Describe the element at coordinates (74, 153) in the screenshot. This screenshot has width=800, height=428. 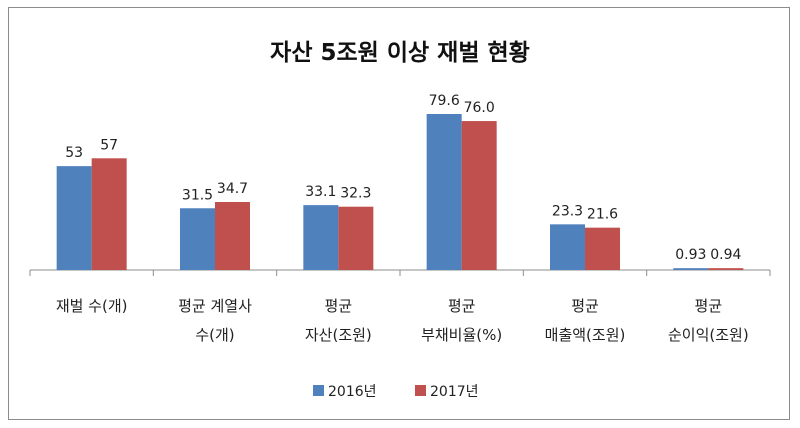
I see `data-label: 53` at that location.